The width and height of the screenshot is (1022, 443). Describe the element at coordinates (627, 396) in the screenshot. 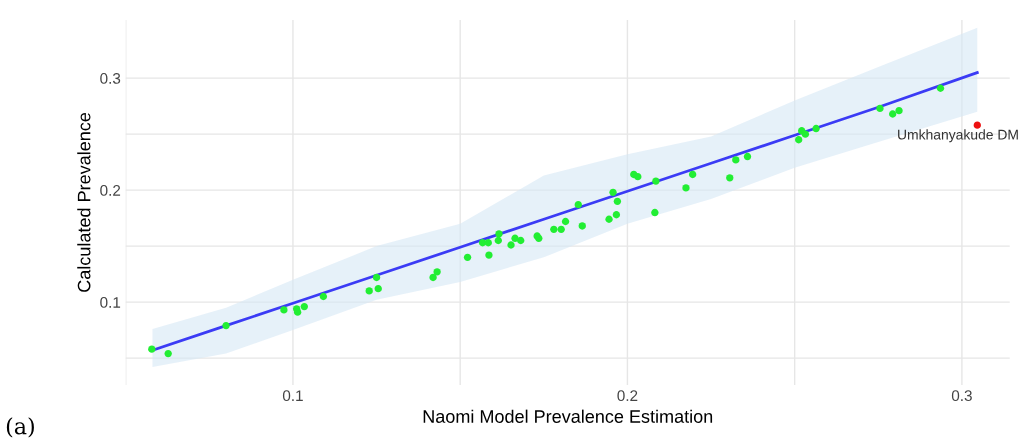

I see `x-tick-label: 0.2` at that location.